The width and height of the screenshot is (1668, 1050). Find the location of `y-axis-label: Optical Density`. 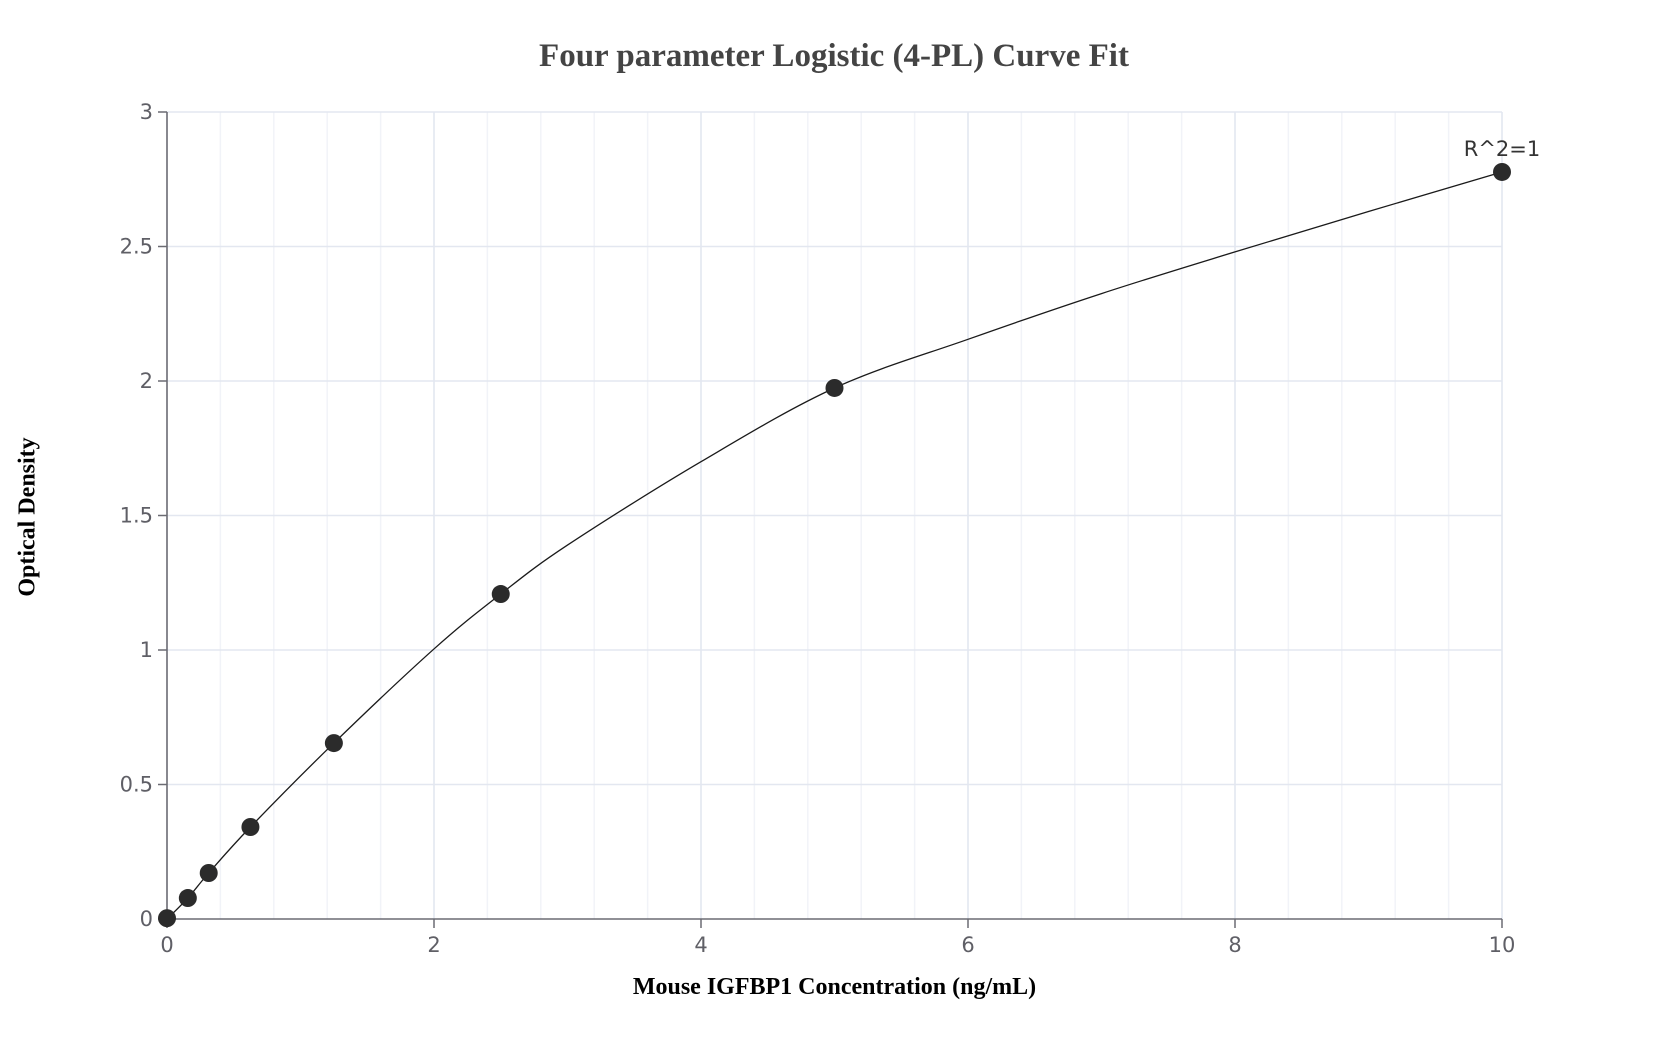

y-axis-label: Optical Density is located at coordinates (27, 517).